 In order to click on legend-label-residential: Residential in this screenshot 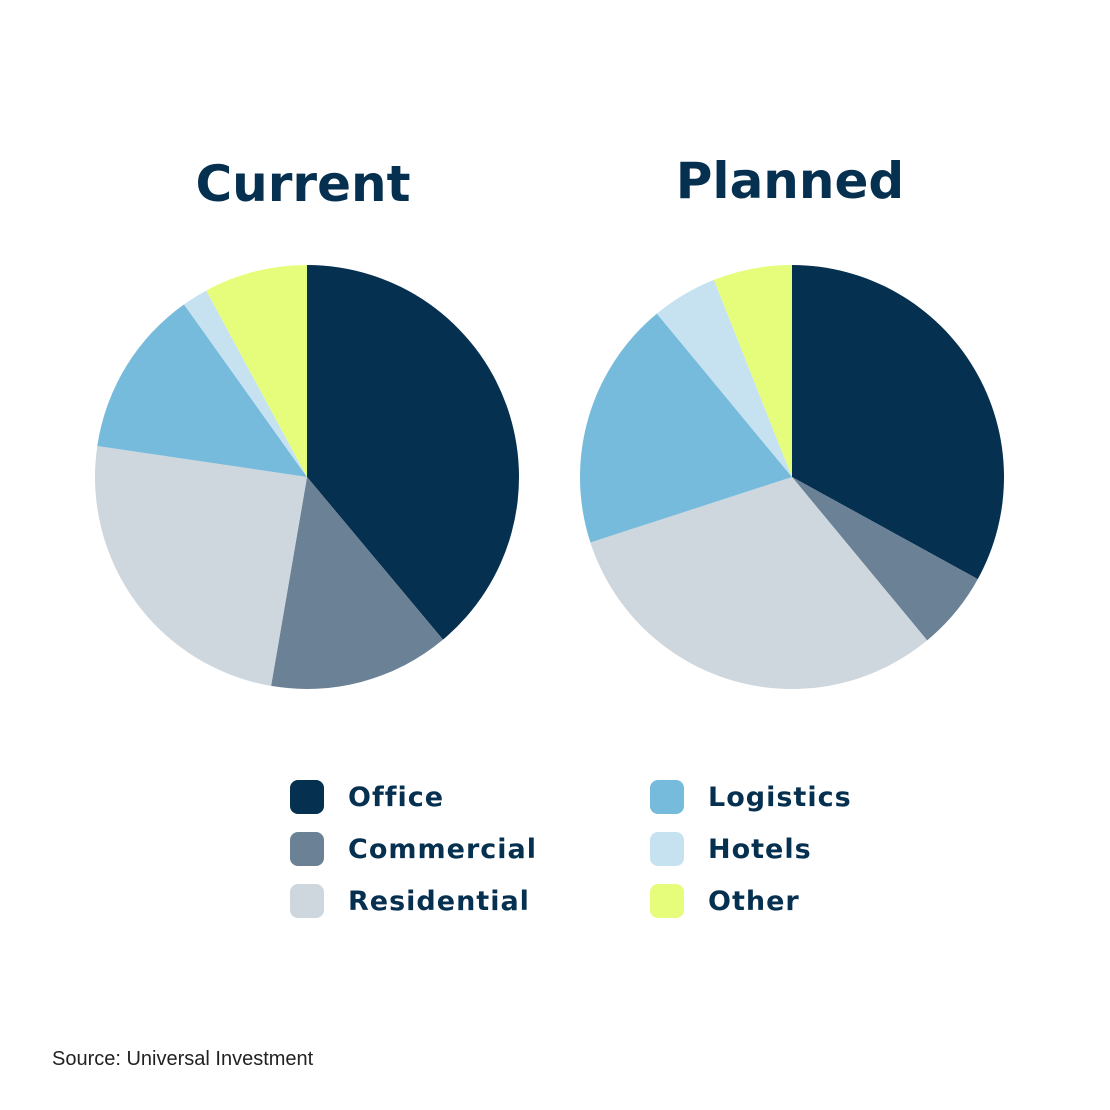, I will do `click(439, 901)`.